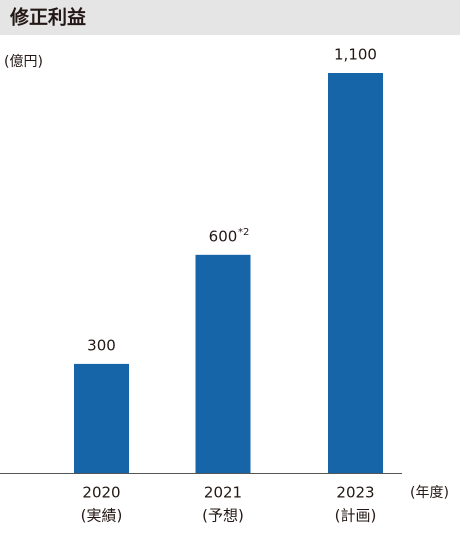  Describe the element at coordinates (23, 62) in the screenshot. I see `y-unit: (億円)` at that location.